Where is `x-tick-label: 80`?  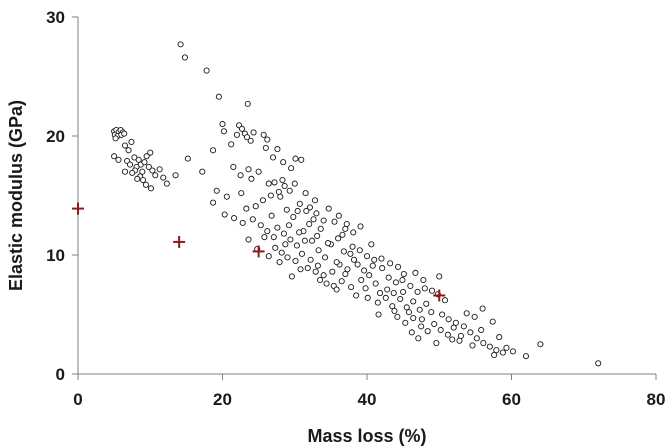
x-tick-label: 80 is located at coordinates (656, 399).